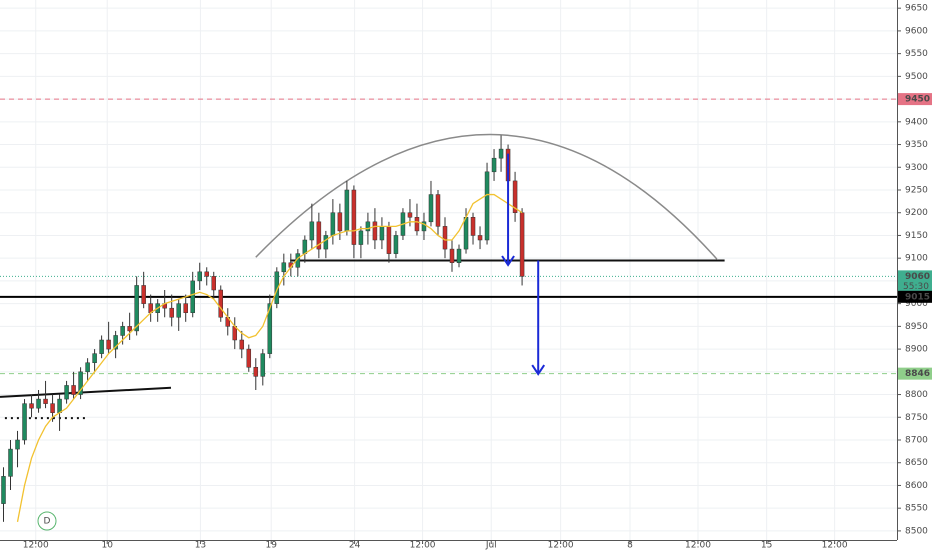 Image resolution: width=932 pixels, height=550 pixels. What do you see at coordinates (916, 31) in the screenshot?
I see `y-tick-label: 9600` at bounding box center [916, 31].